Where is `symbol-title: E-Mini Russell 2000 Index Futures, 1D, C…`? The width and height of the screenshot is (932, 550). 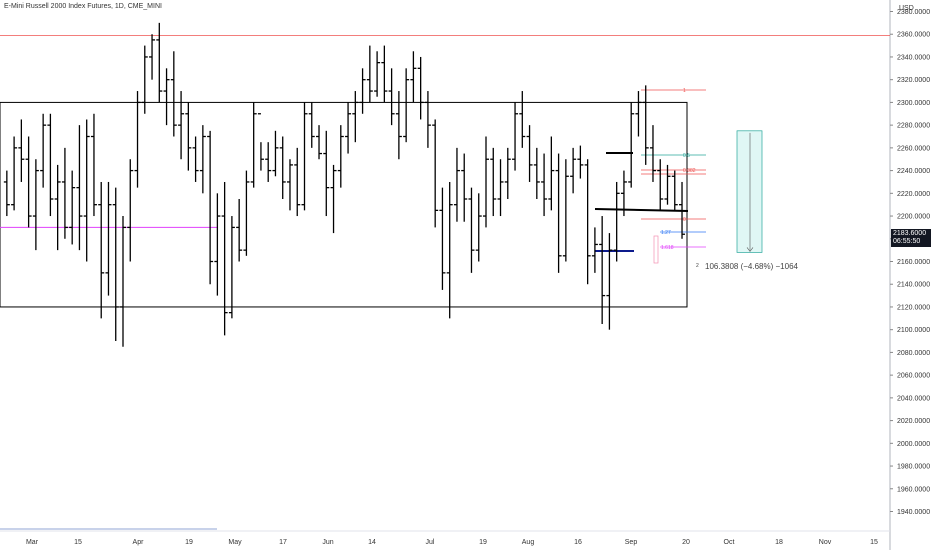
symbol-title: E-Mini Russell 2000 Index Futures, 1D, C… is located at coordinates (83, 6).